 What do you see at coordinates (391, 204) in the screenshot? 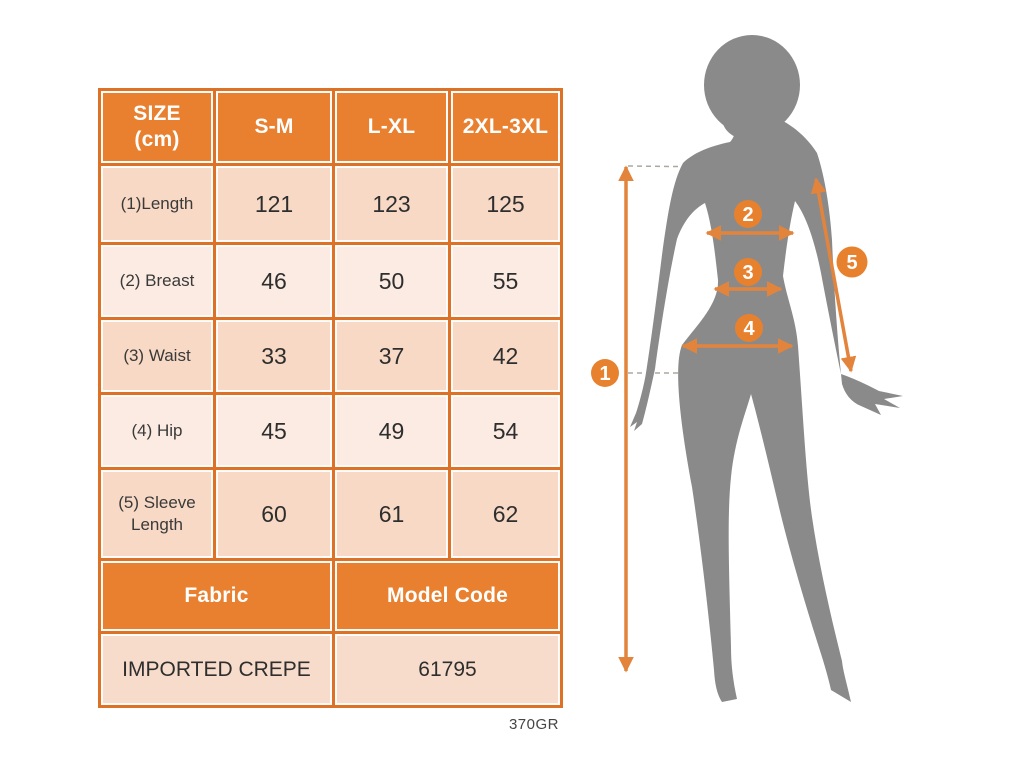
I see `length-lxl: 123` at bounding box center [391, 204].